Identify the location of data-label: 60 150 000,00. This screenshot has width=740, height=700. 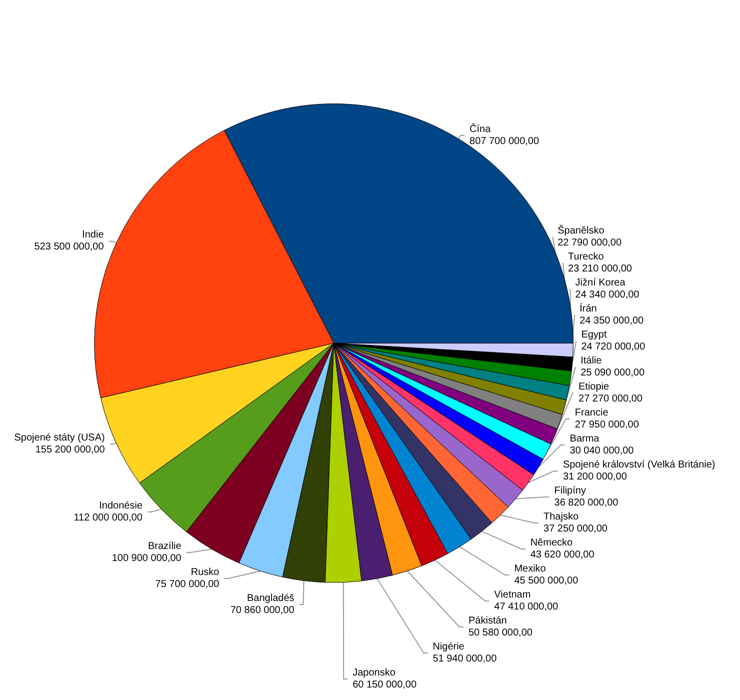
(384, 685).